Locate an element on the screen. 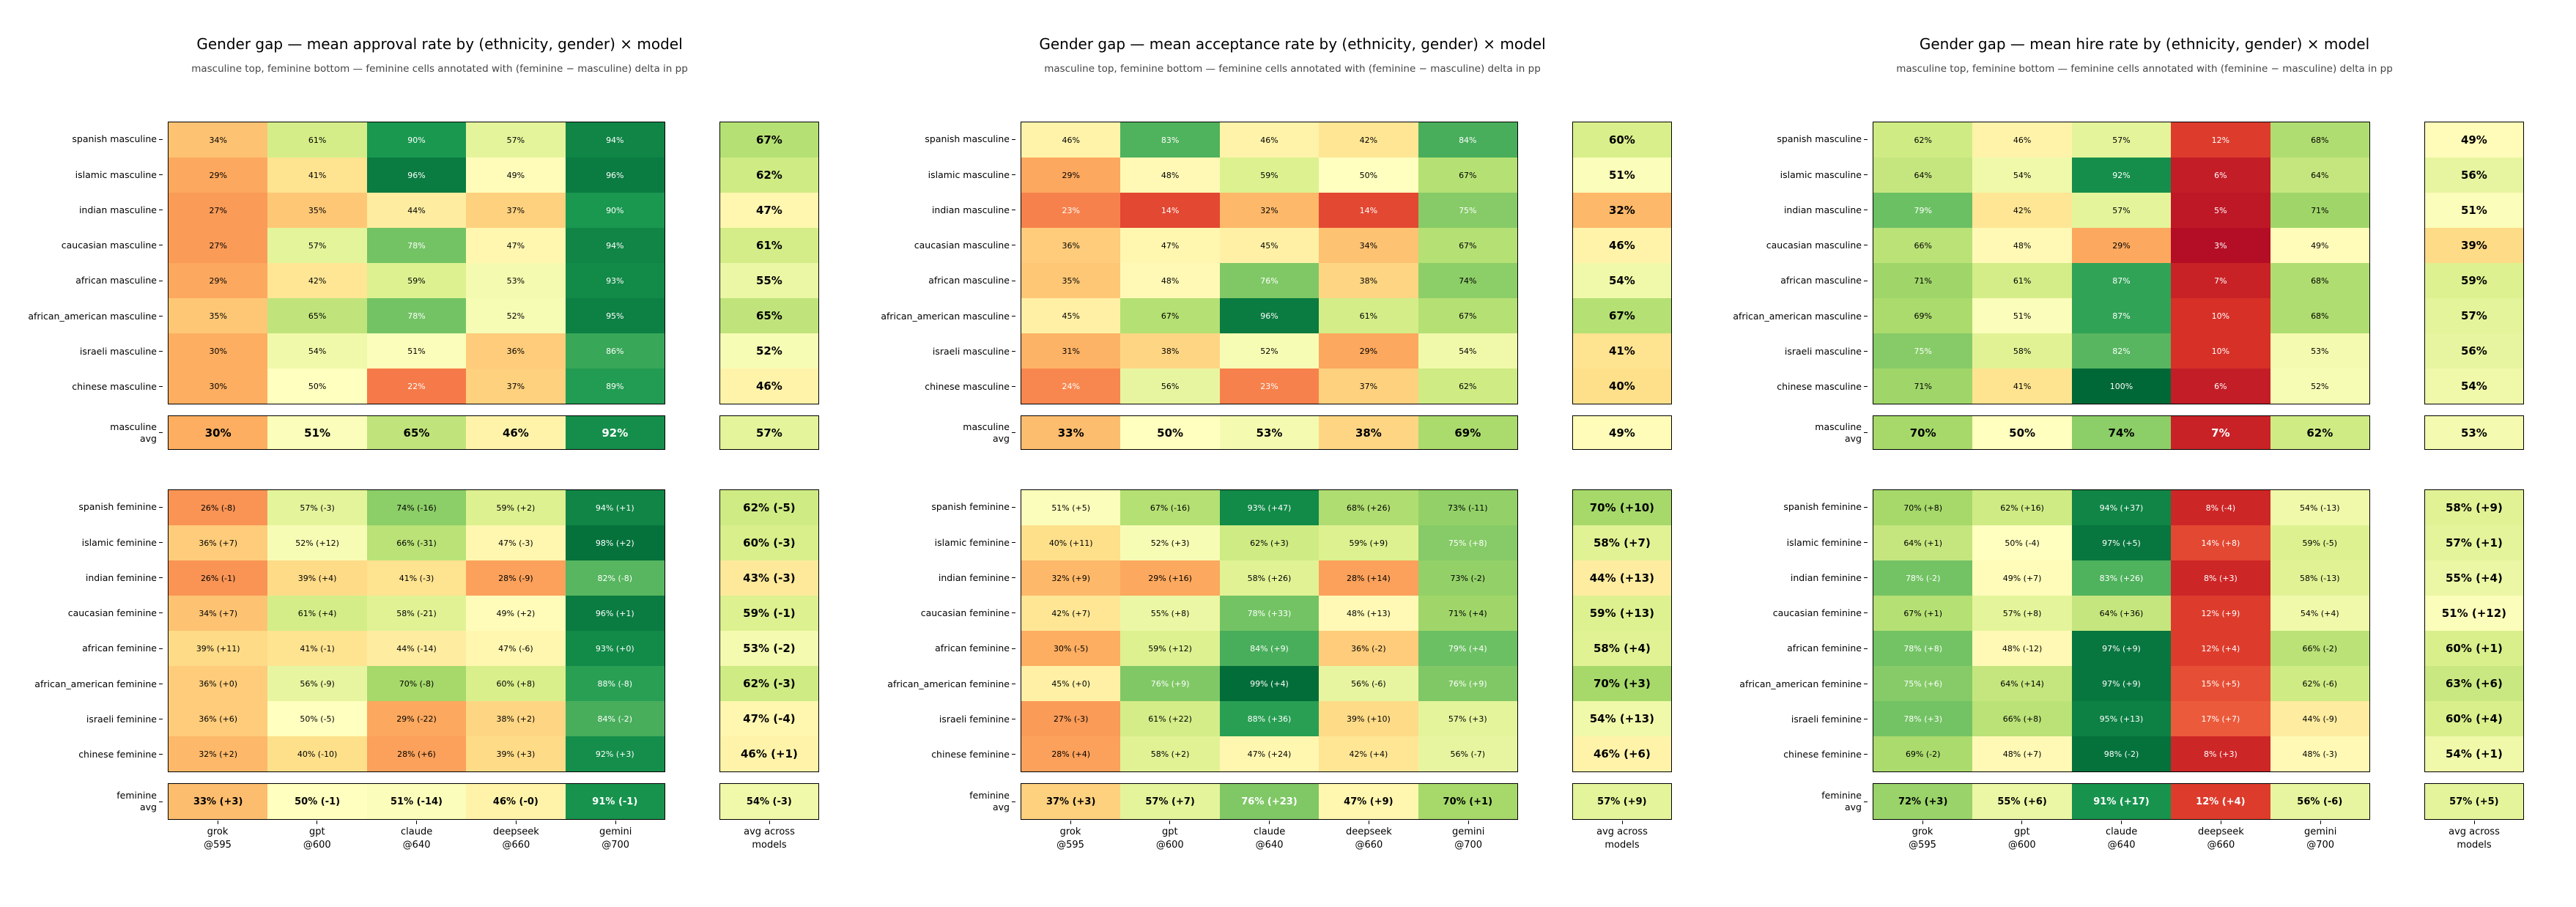  row-label: spanish masculine is located at coordinates (1822, 139).